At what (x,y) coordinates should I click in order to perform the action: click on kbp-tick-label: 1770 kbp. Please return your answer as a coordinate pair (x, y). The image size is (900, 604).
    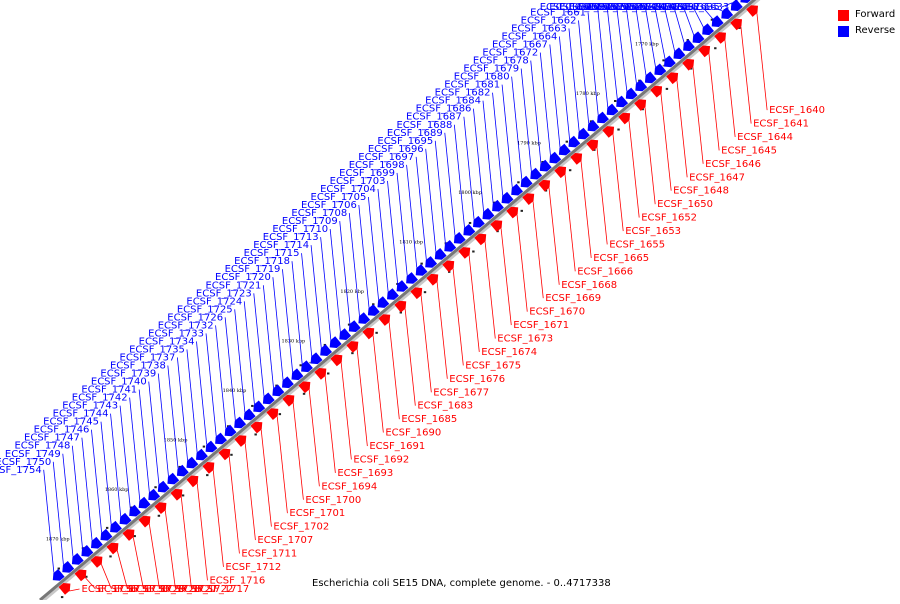
    Looking at the image, I should click on (647, 45).